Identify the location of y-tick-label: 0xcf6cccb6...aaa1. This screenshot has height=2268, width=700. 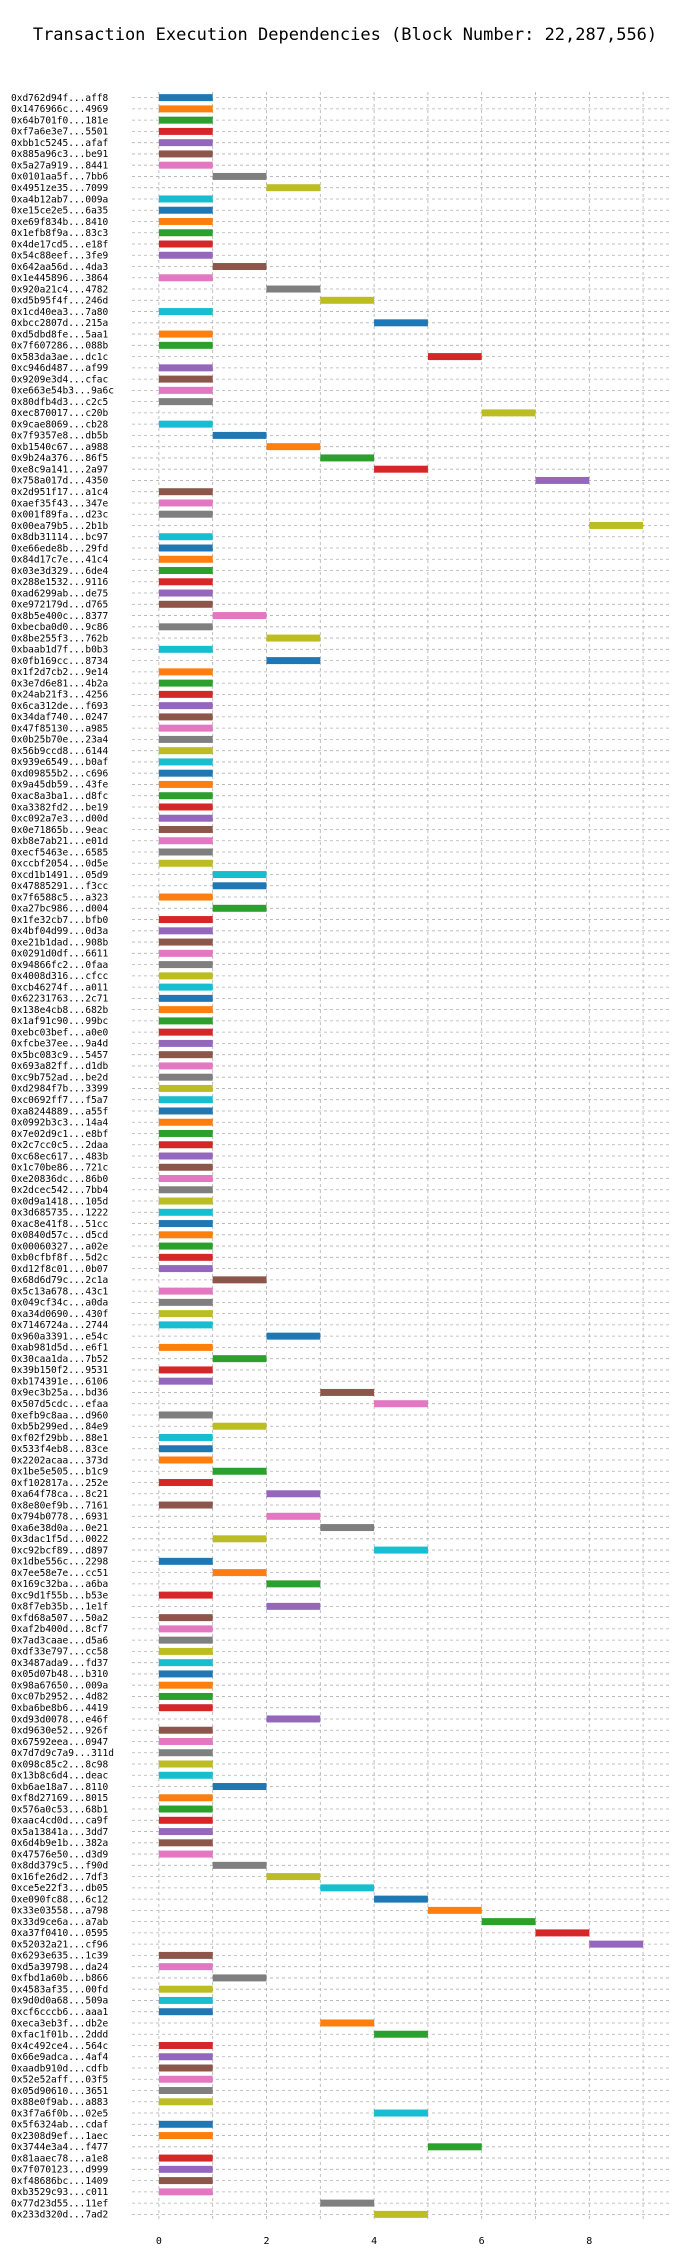
(60, 2012).